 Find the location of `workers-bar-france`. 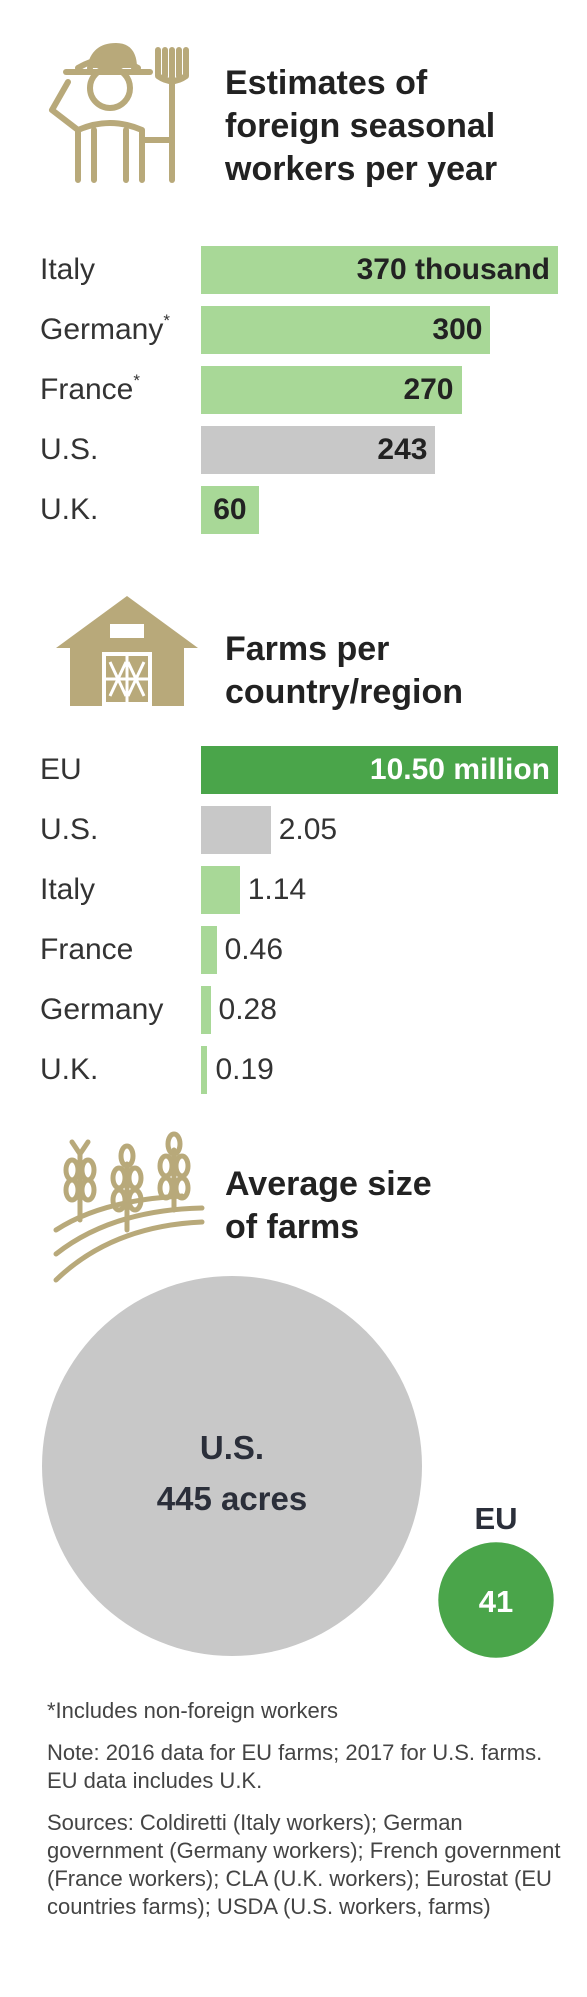

workers-bar-france is located at coordinates (331, 390).